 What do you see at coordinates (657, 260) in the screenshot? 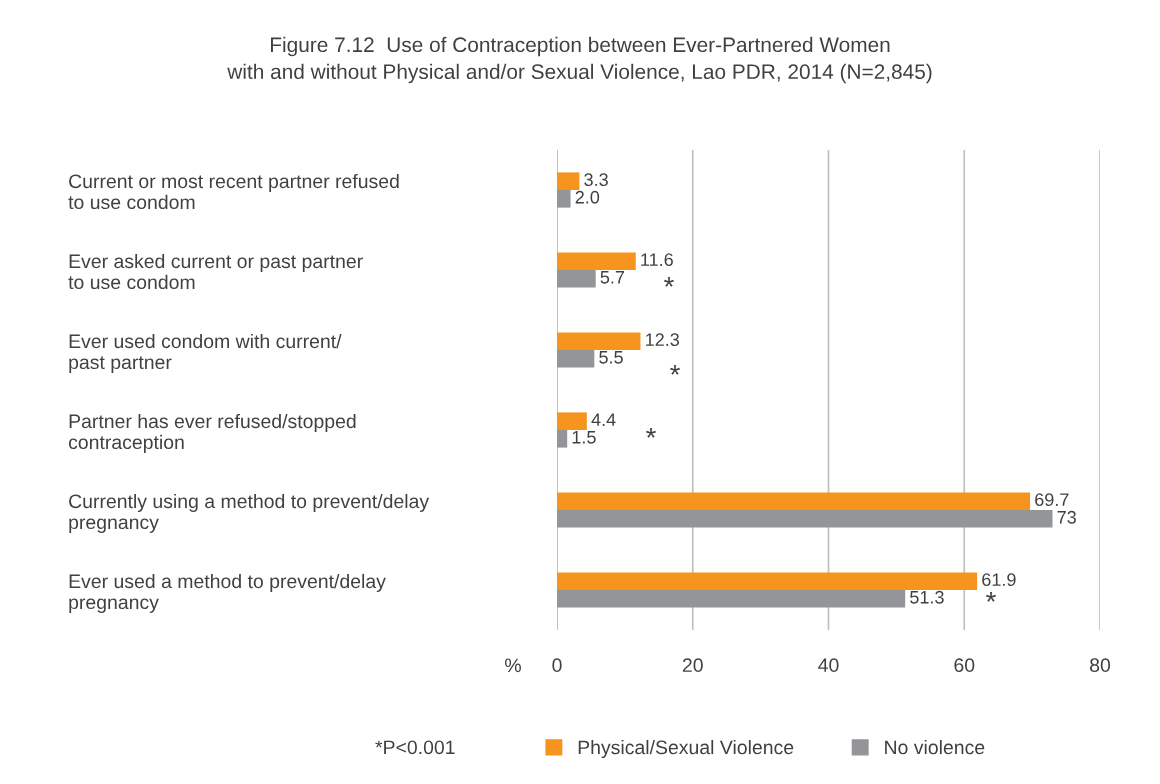
I see `data-label: 11.6` at bounding box center [657, 260].